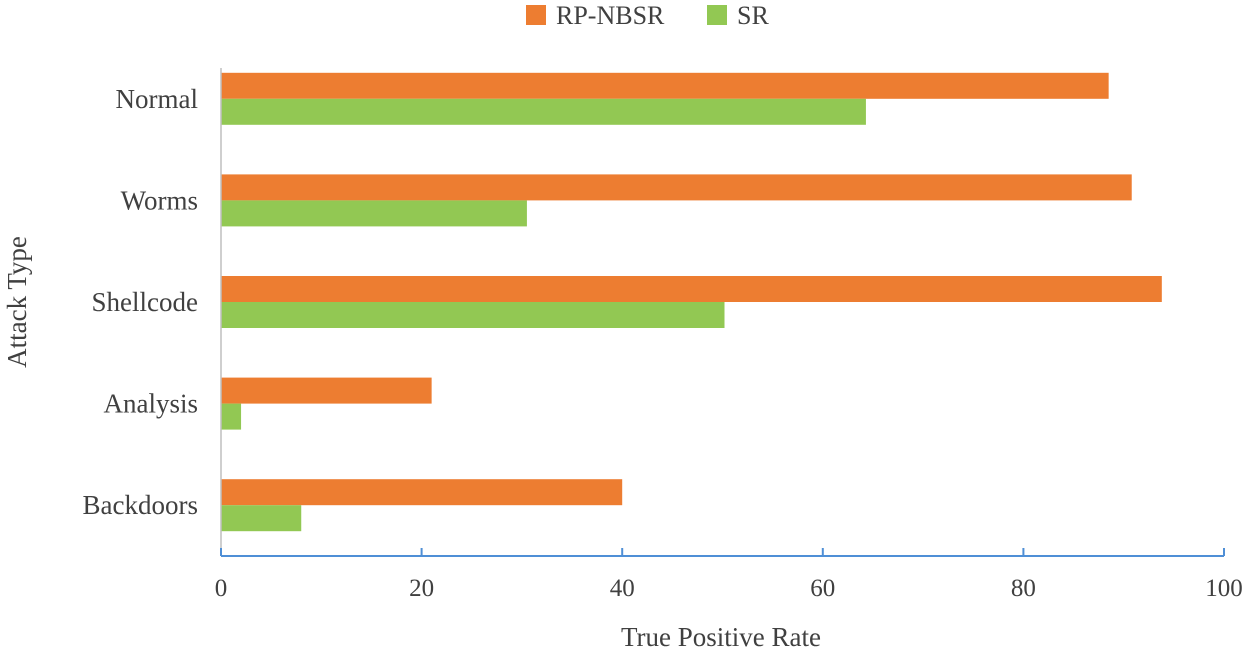 Image resolution: width=1250 pixels, height=659 pixels. Describe the element at coordinates (157, 99) in the screenshot. I see `category-label-normal: Normal` at that location.